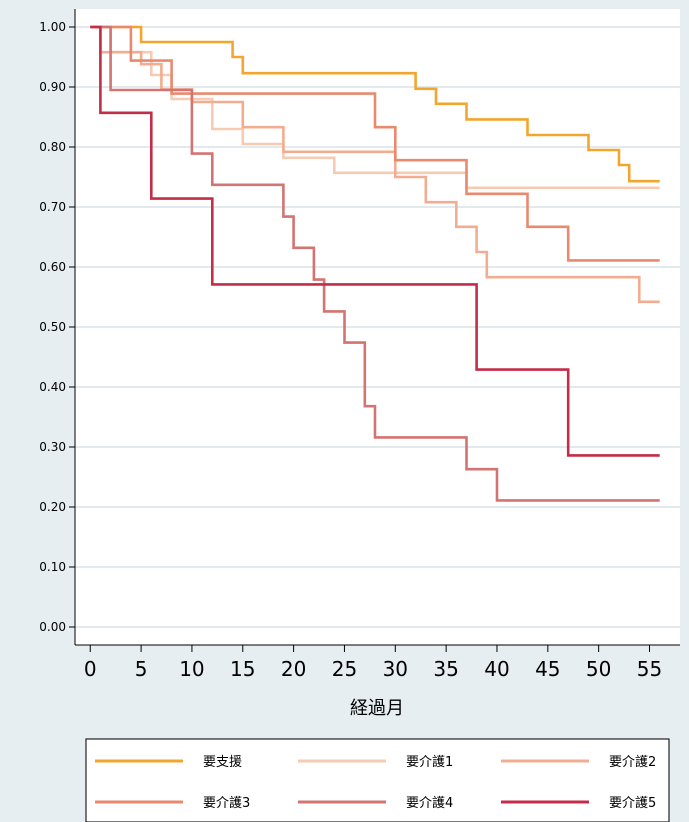  What do you see at coordinates (191, 669) in the screenshot?
I see `x-tick-label: 10` at bounding box center [191, 669].